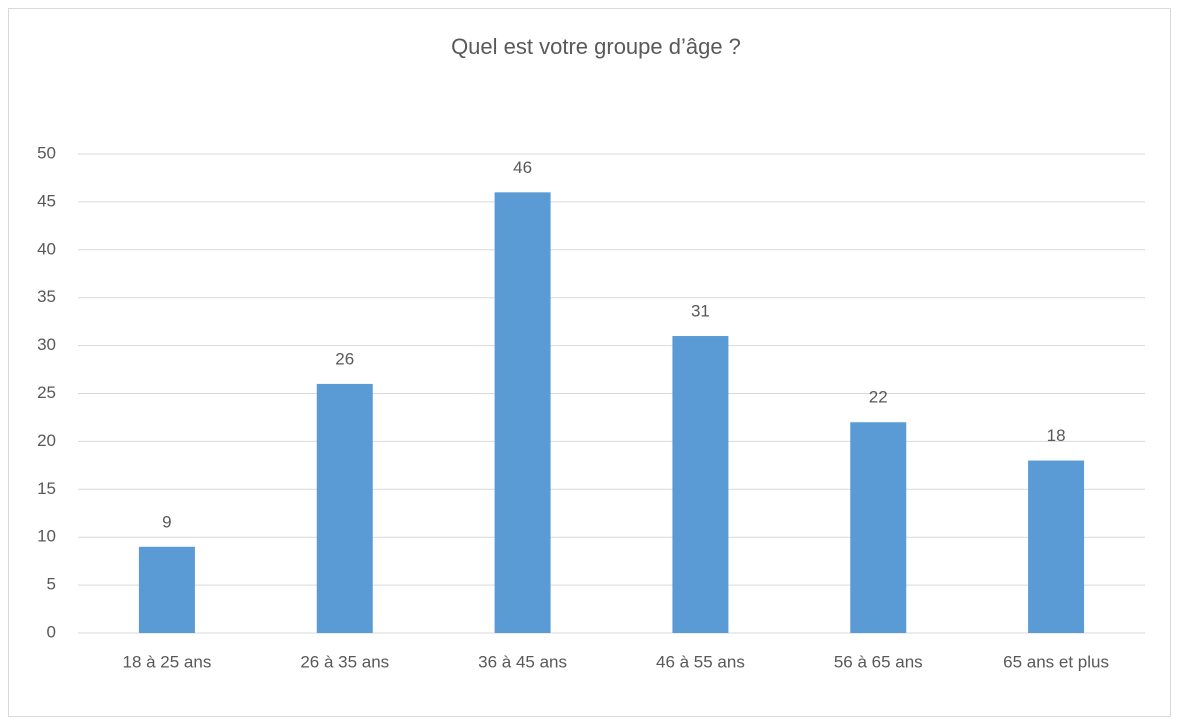 The height and width of the screenshot is (726, 1180). What do you see at coordinates (522, 661) in the screenshot?
I see `x-tick-label: 36 à 45 ans` at bounding box center [522, 661].